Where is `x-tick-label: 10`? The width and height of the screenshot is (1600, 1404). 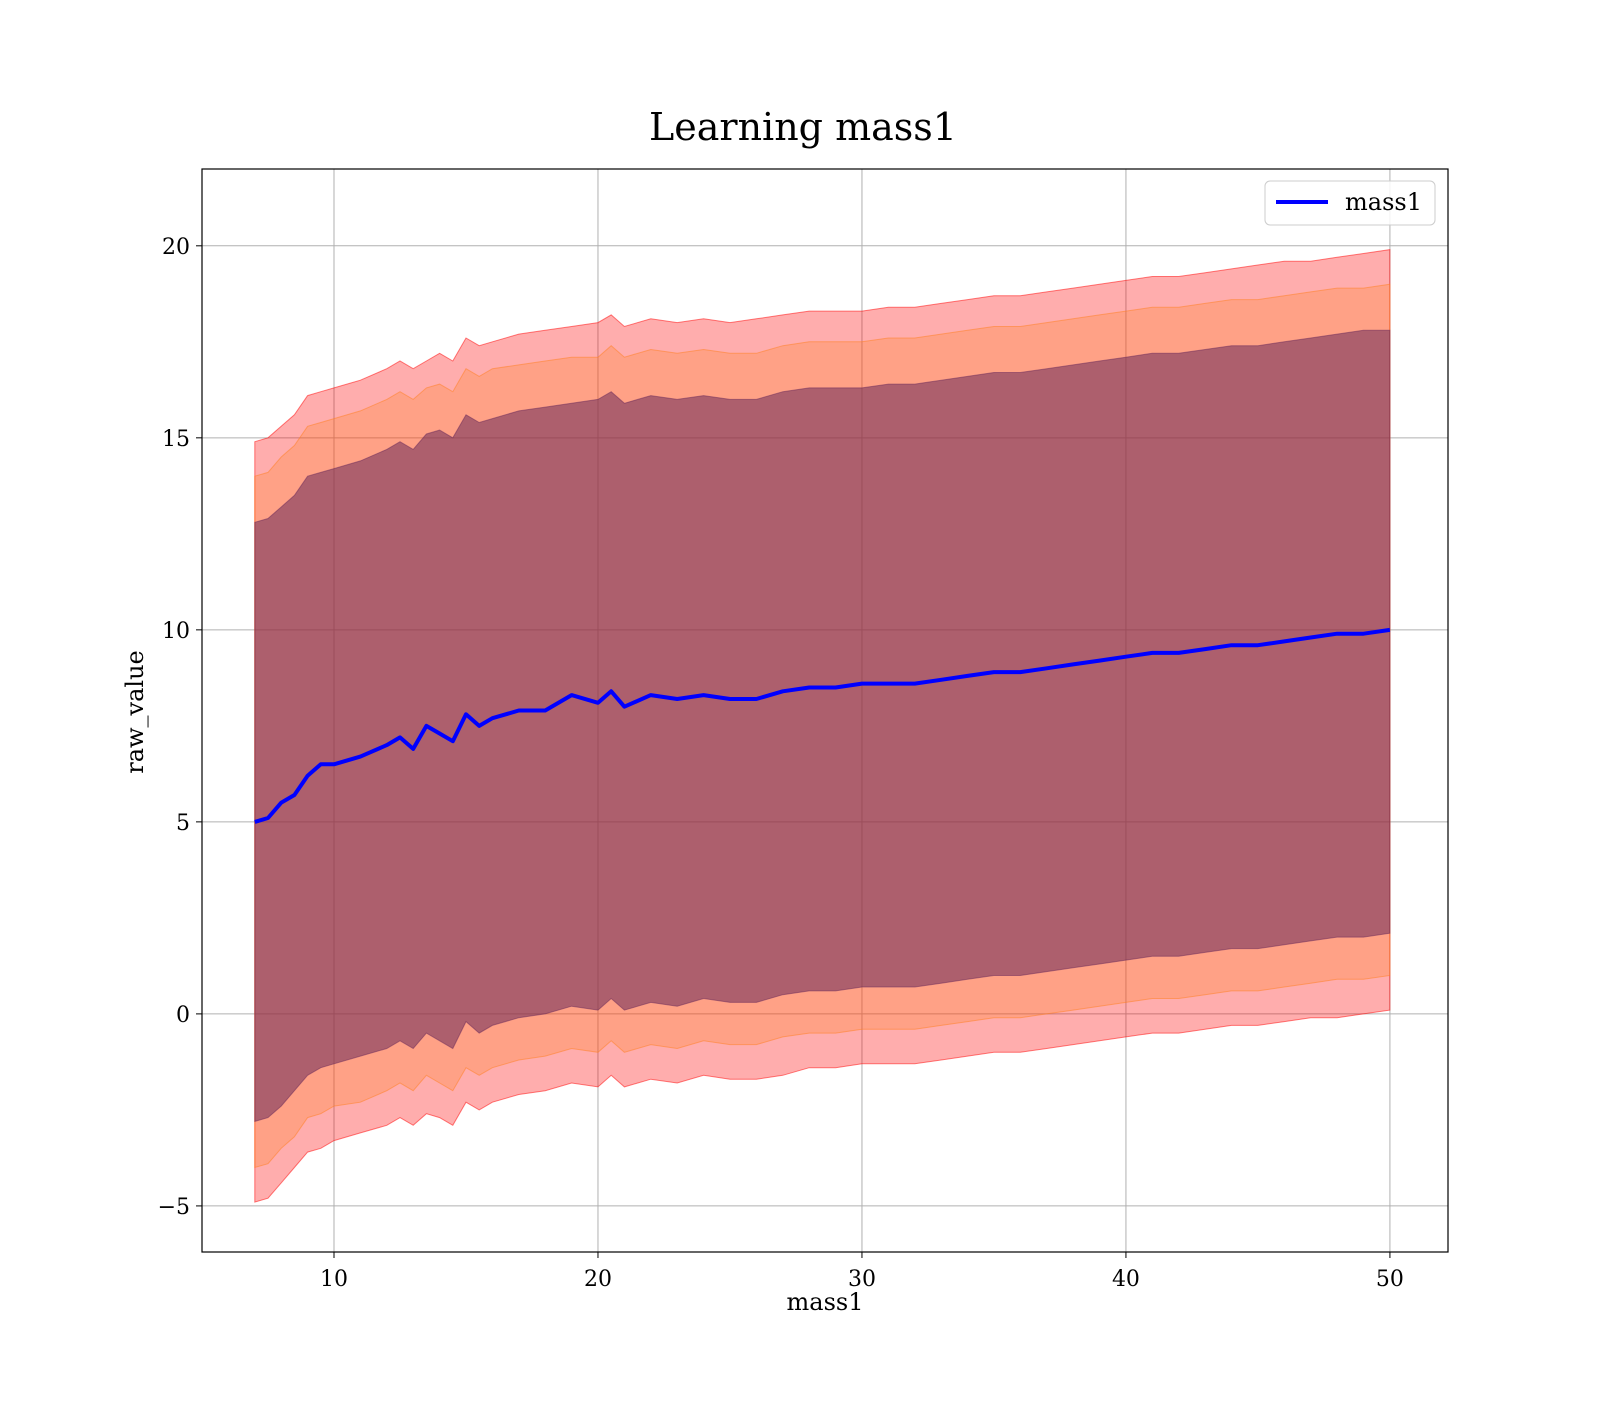 x-tick-label: 10 is located at coordinates (334, 1279).